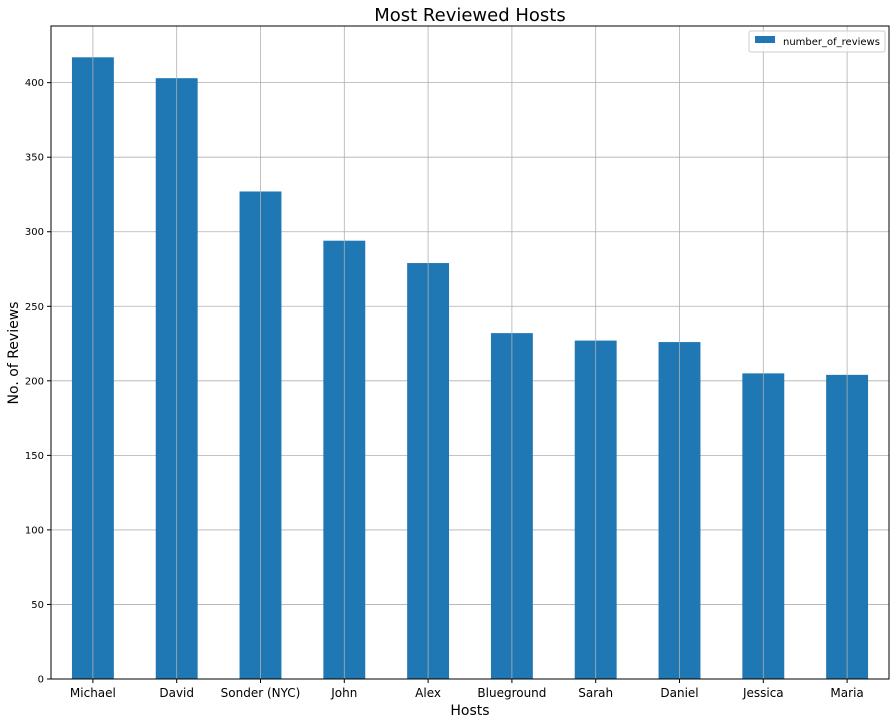 The height and width of the screenshot is (724, 895). What do you see at coordinates (469, 711) in the screenshot?
I see `x-axis-label: Hosts` at bounding box center [469, 711].